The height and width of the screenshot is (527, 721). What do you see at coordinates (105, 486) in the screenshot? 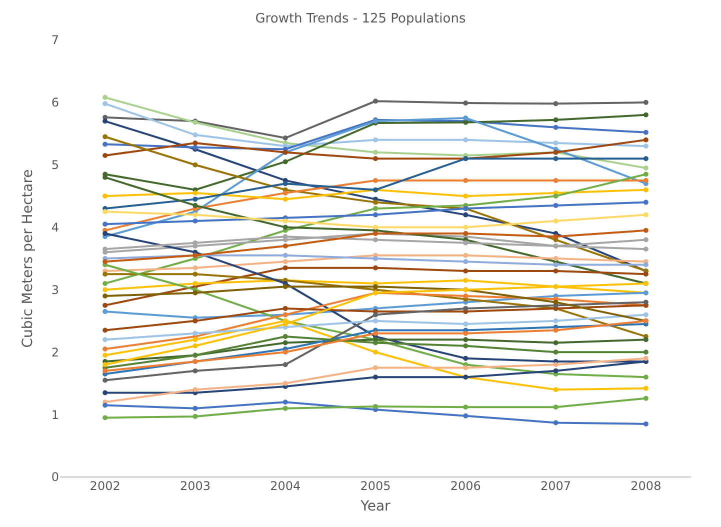
I see `x-tick-label: 2002` at bounding box center [105, 486].